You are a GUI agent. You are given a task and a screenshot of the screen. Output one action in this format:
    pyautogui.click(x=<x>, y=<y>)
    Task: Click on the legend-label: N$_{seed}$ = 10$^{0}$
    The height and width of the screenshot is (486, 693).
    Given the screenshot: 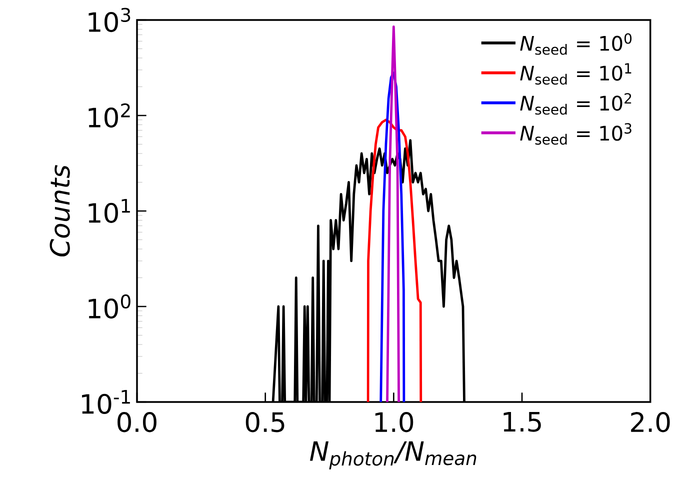 What is the action you would take?
    pyautogui.click(x=576, y=44)
    